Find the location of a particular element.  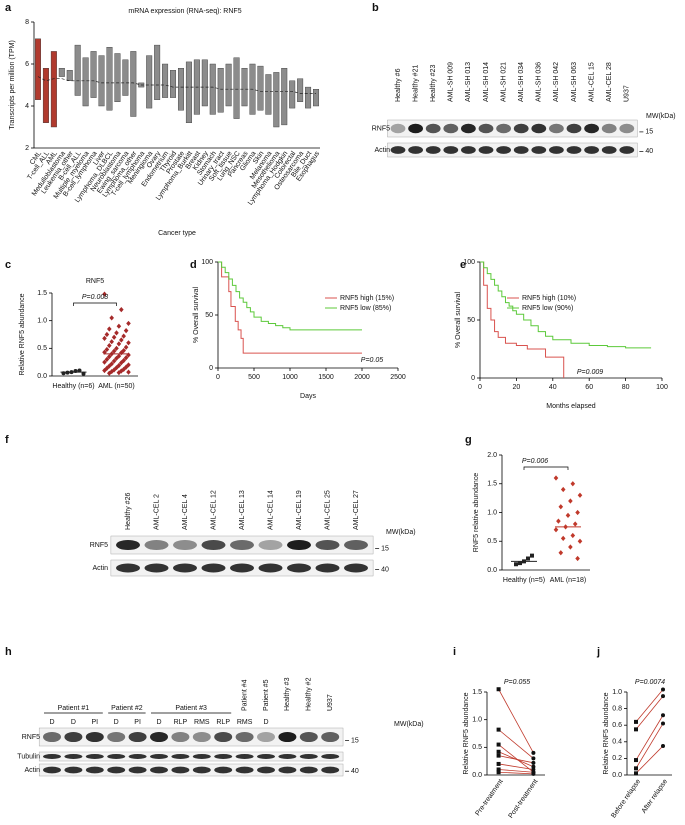

blot-strip is located at coordinates (191, 770).